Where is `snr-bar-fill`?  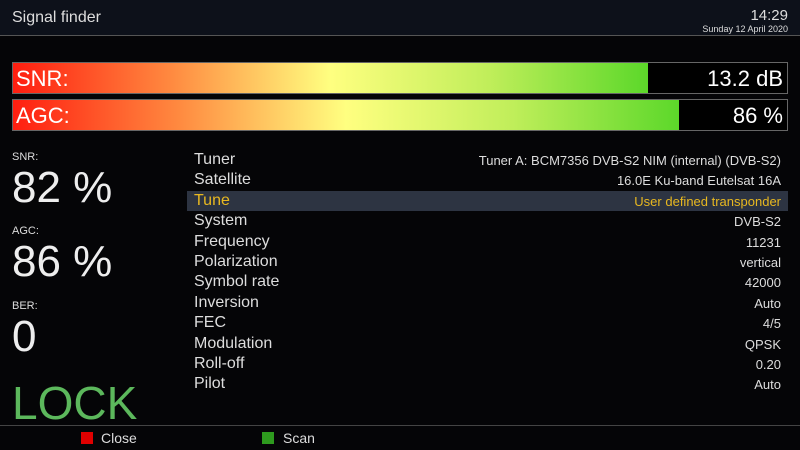 snr-bar-fill is located at coordinates (330, 78).